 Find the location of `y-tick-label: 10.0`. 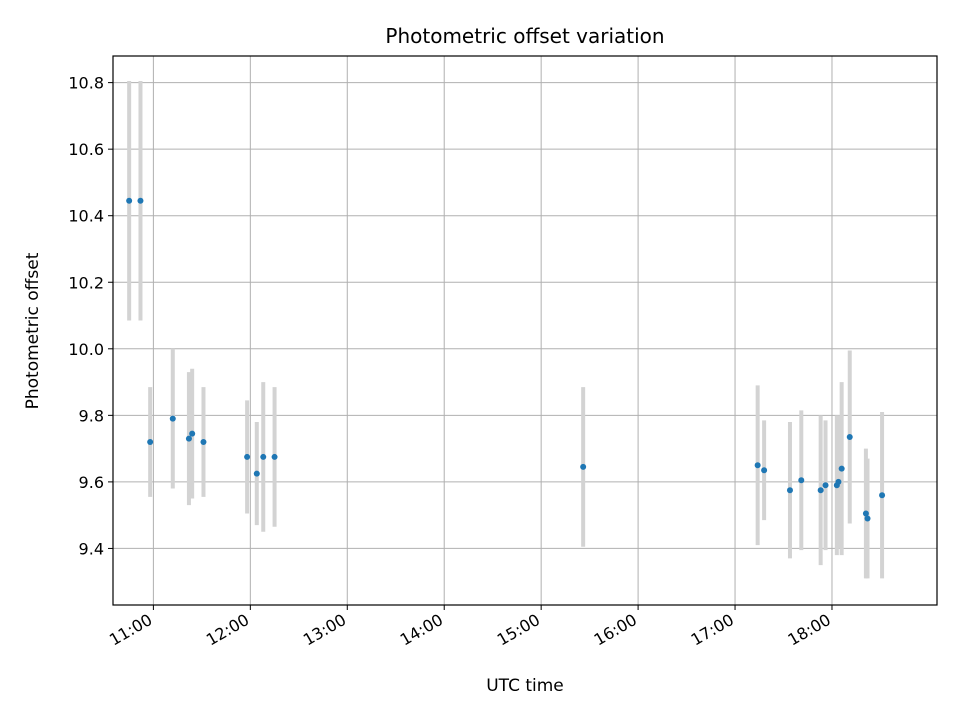

y-tick-label: 10.0 is located at coordinates (86, 349).